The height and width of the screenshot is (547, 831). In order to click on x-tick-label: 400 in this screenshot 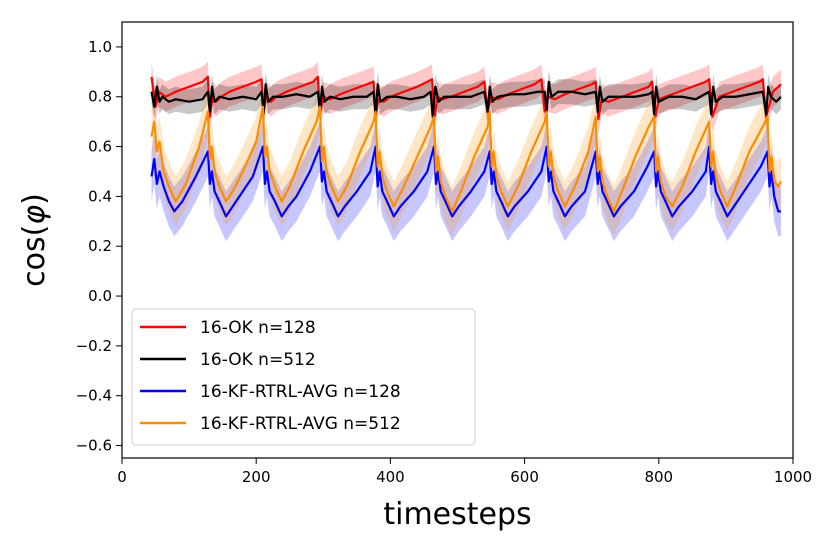, I will do `click(390, 477)`.